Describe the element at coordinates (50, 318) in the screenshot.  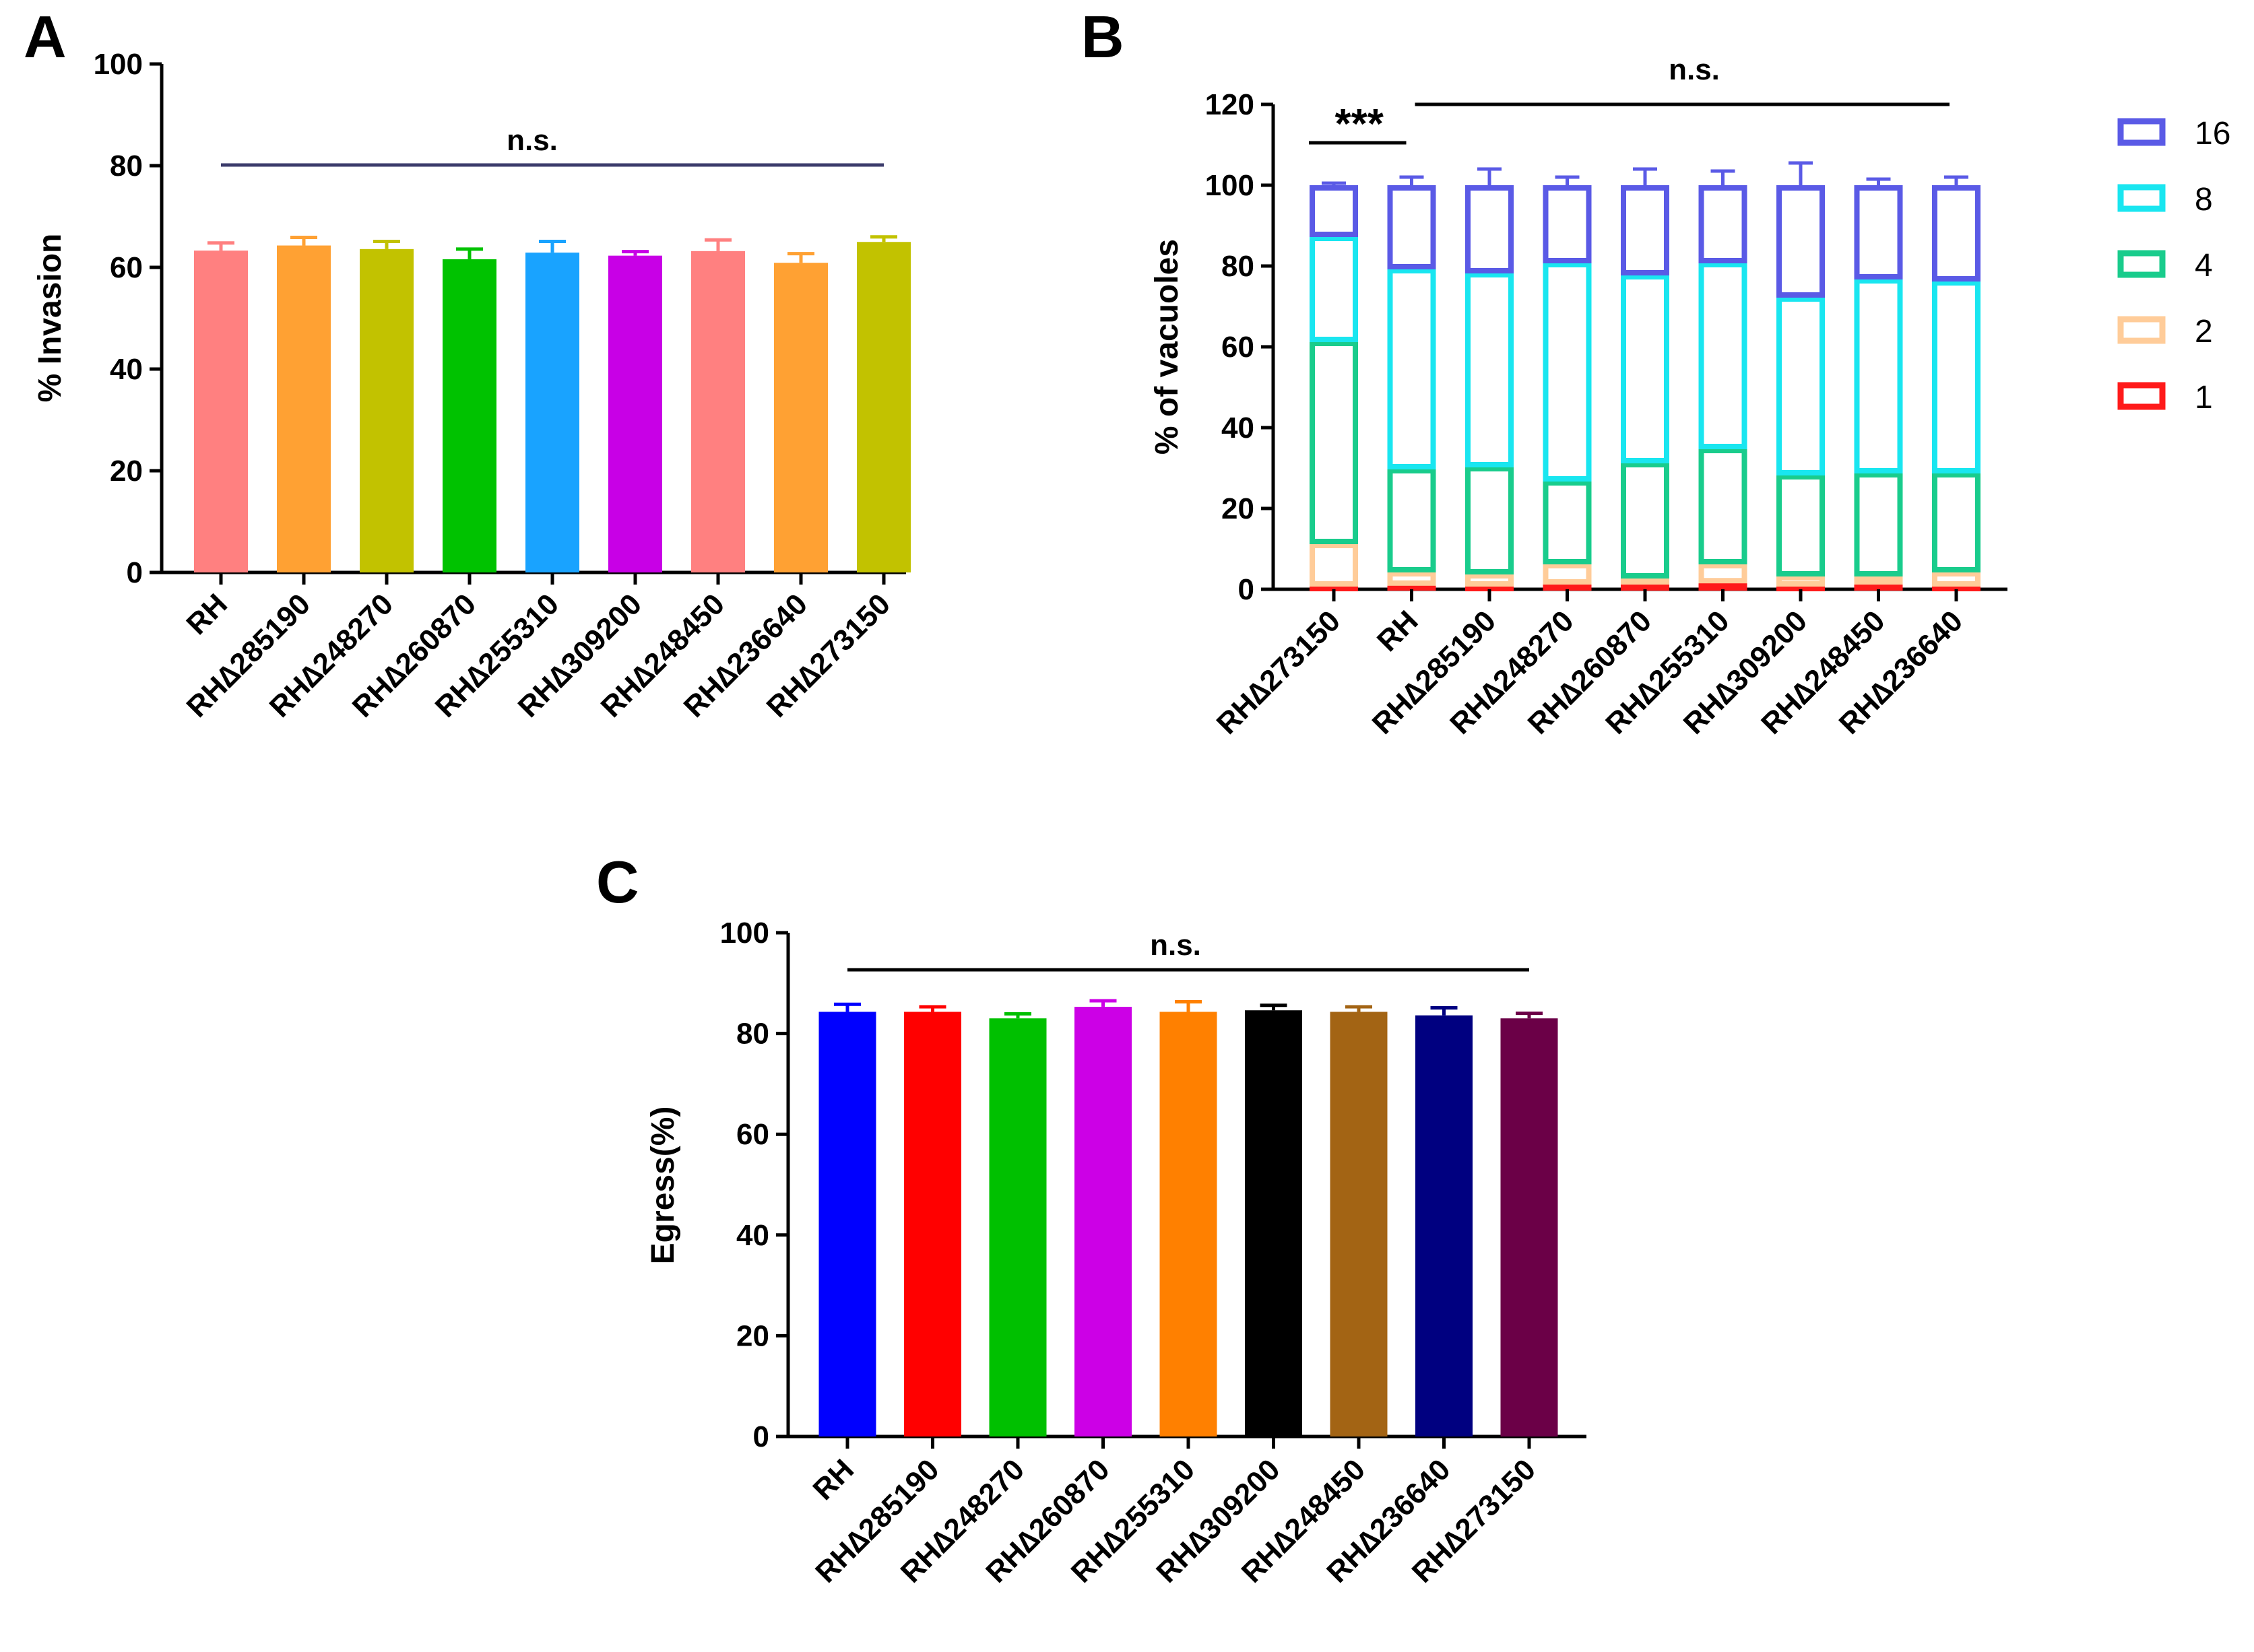
I see `y-axis-title: % Invasion` at that location.